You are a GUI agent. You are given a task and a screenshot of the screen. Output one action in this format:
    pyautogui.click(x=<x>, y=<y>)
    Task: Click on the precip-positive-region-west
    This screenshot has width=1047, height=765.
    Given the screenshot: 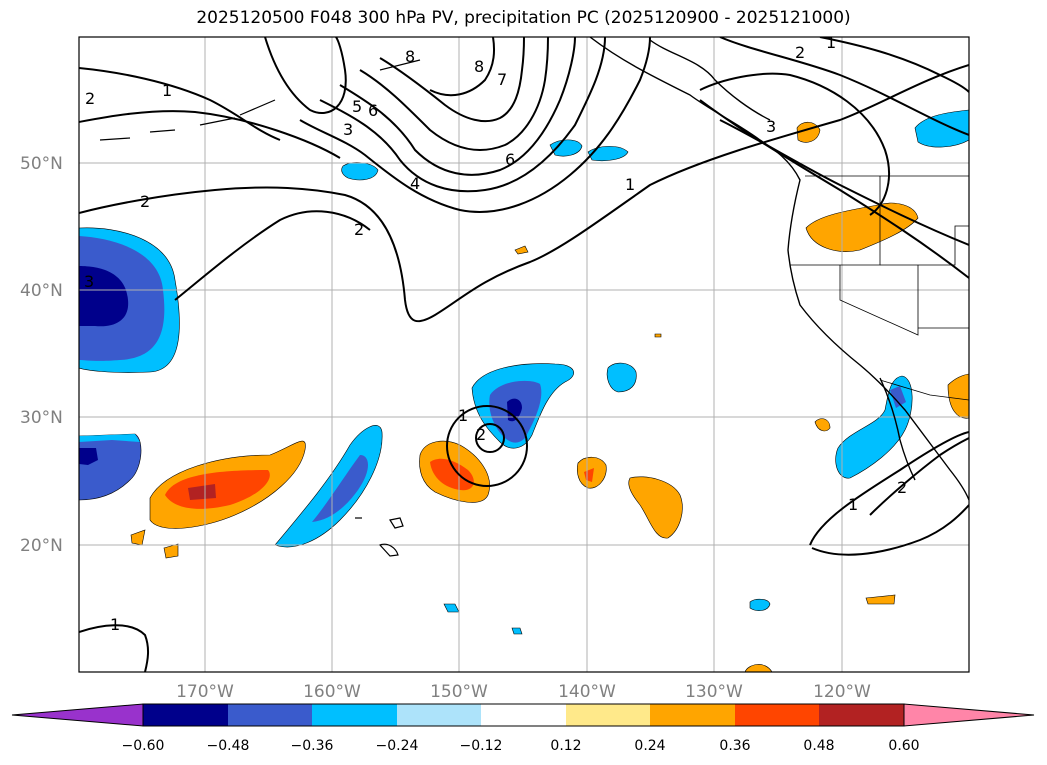 What is the action you would take?
    pyautogui.click(x=218, y=499)
    